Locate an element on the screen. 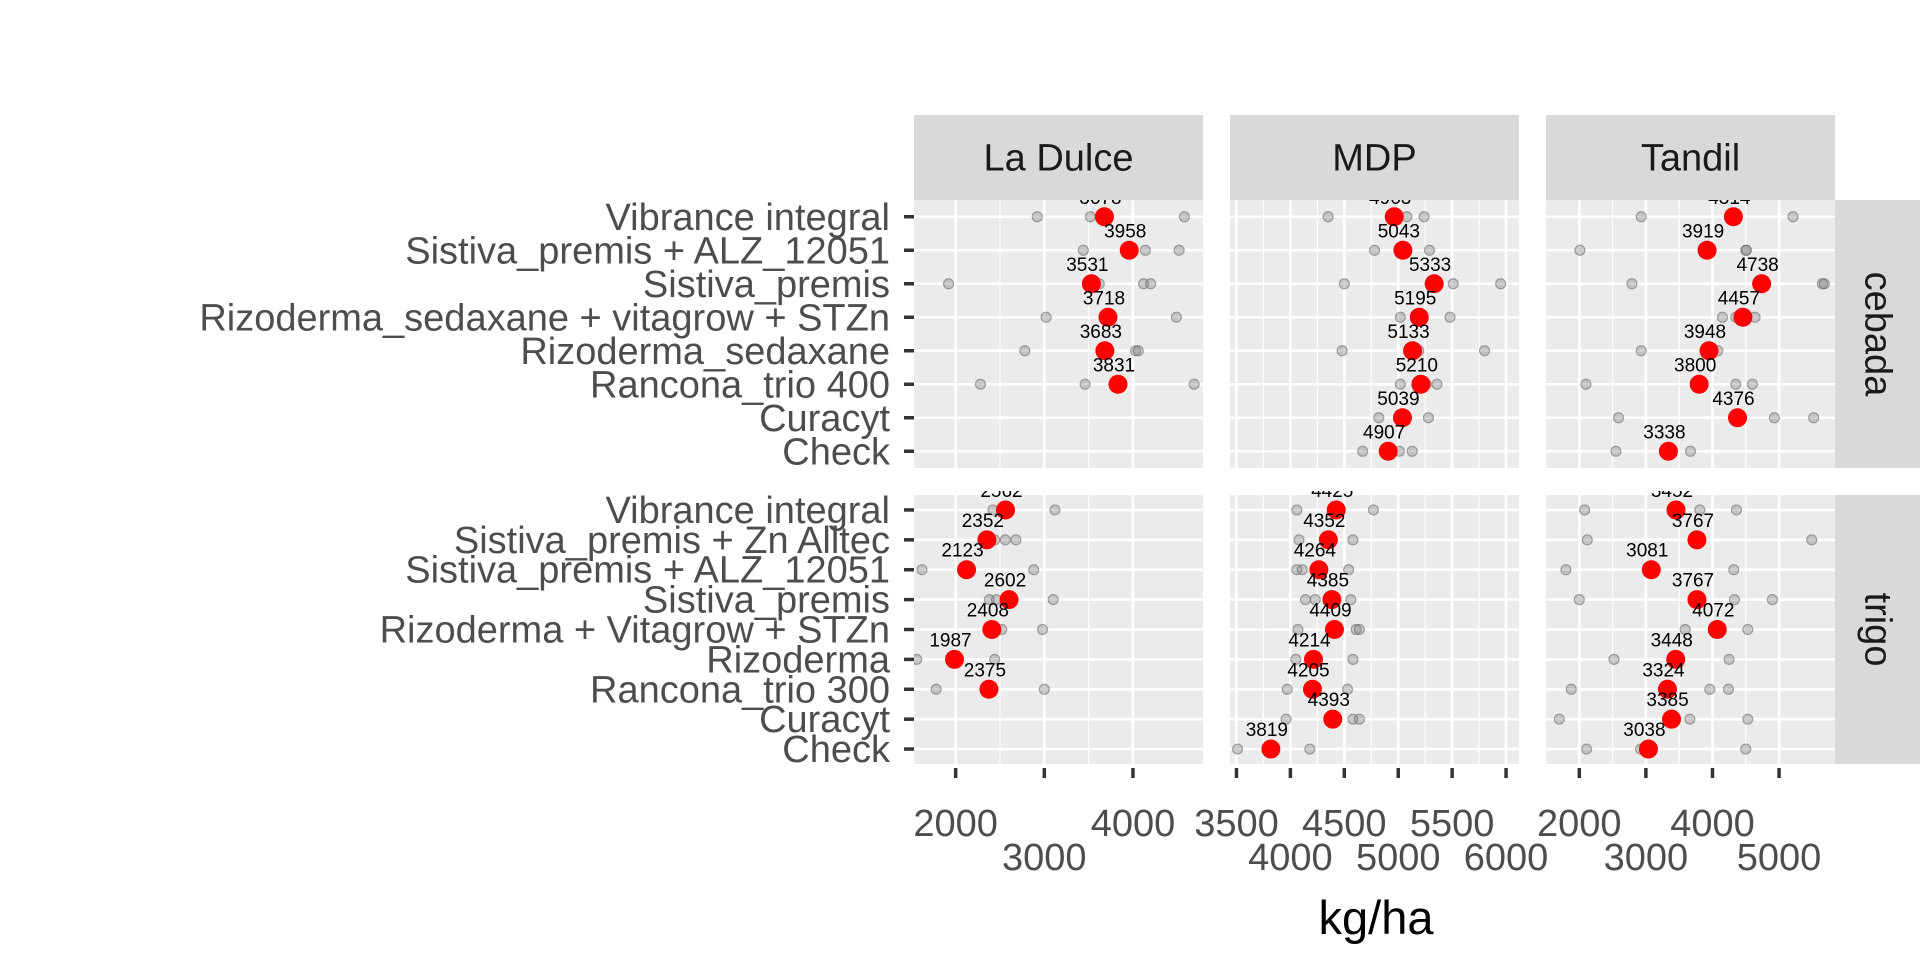 The image size is (1920, 960). mean-label: 3531 is located at coordinates (1087, 265).